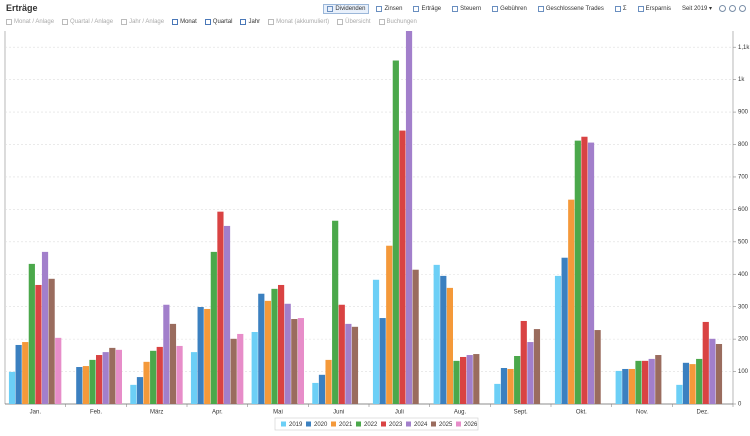 The image size is (750, 436). I want to click on view-label: Monat, so click(188, 22).